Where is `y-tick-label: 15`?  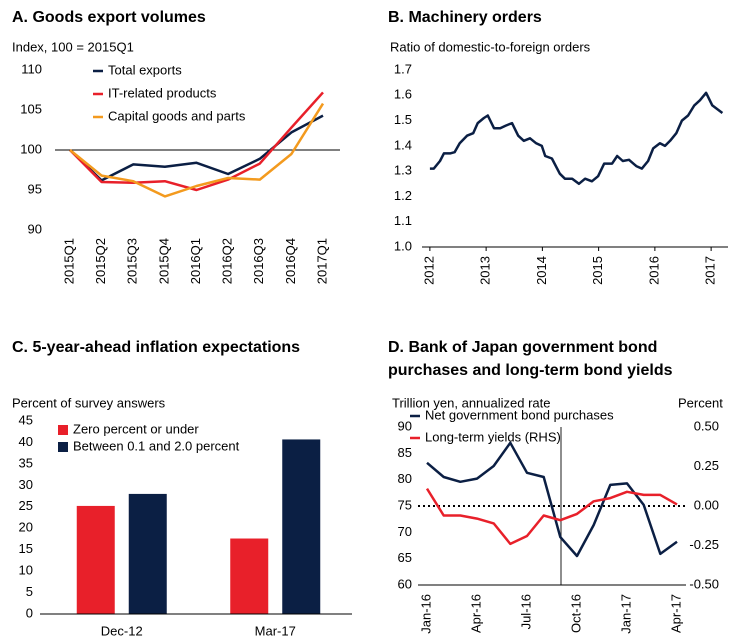 y-tick-label: 15 is located at coordinates (26, 548).